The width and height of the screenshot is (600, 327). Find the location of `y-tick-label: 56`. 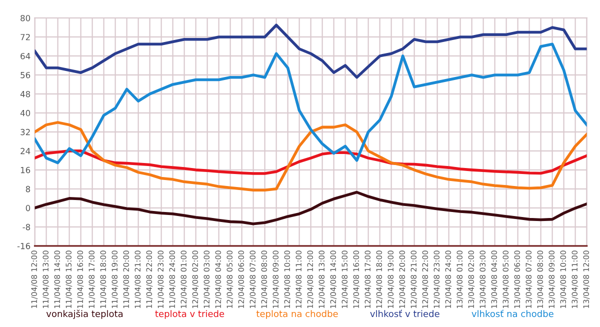

y-tick-label: 56 is located at coordinates (25, 75).